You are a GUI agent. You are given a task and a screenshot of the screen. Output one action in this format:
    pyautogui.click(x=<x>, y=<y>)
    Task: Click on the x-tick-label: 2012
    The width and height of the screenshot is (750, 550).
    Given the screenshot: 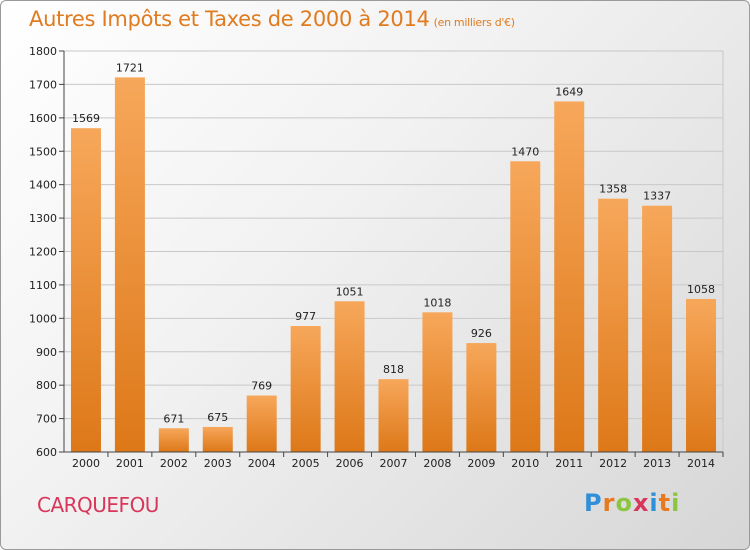 What is the action you would take?
    pyautogui.click(x=613, y=463)
    